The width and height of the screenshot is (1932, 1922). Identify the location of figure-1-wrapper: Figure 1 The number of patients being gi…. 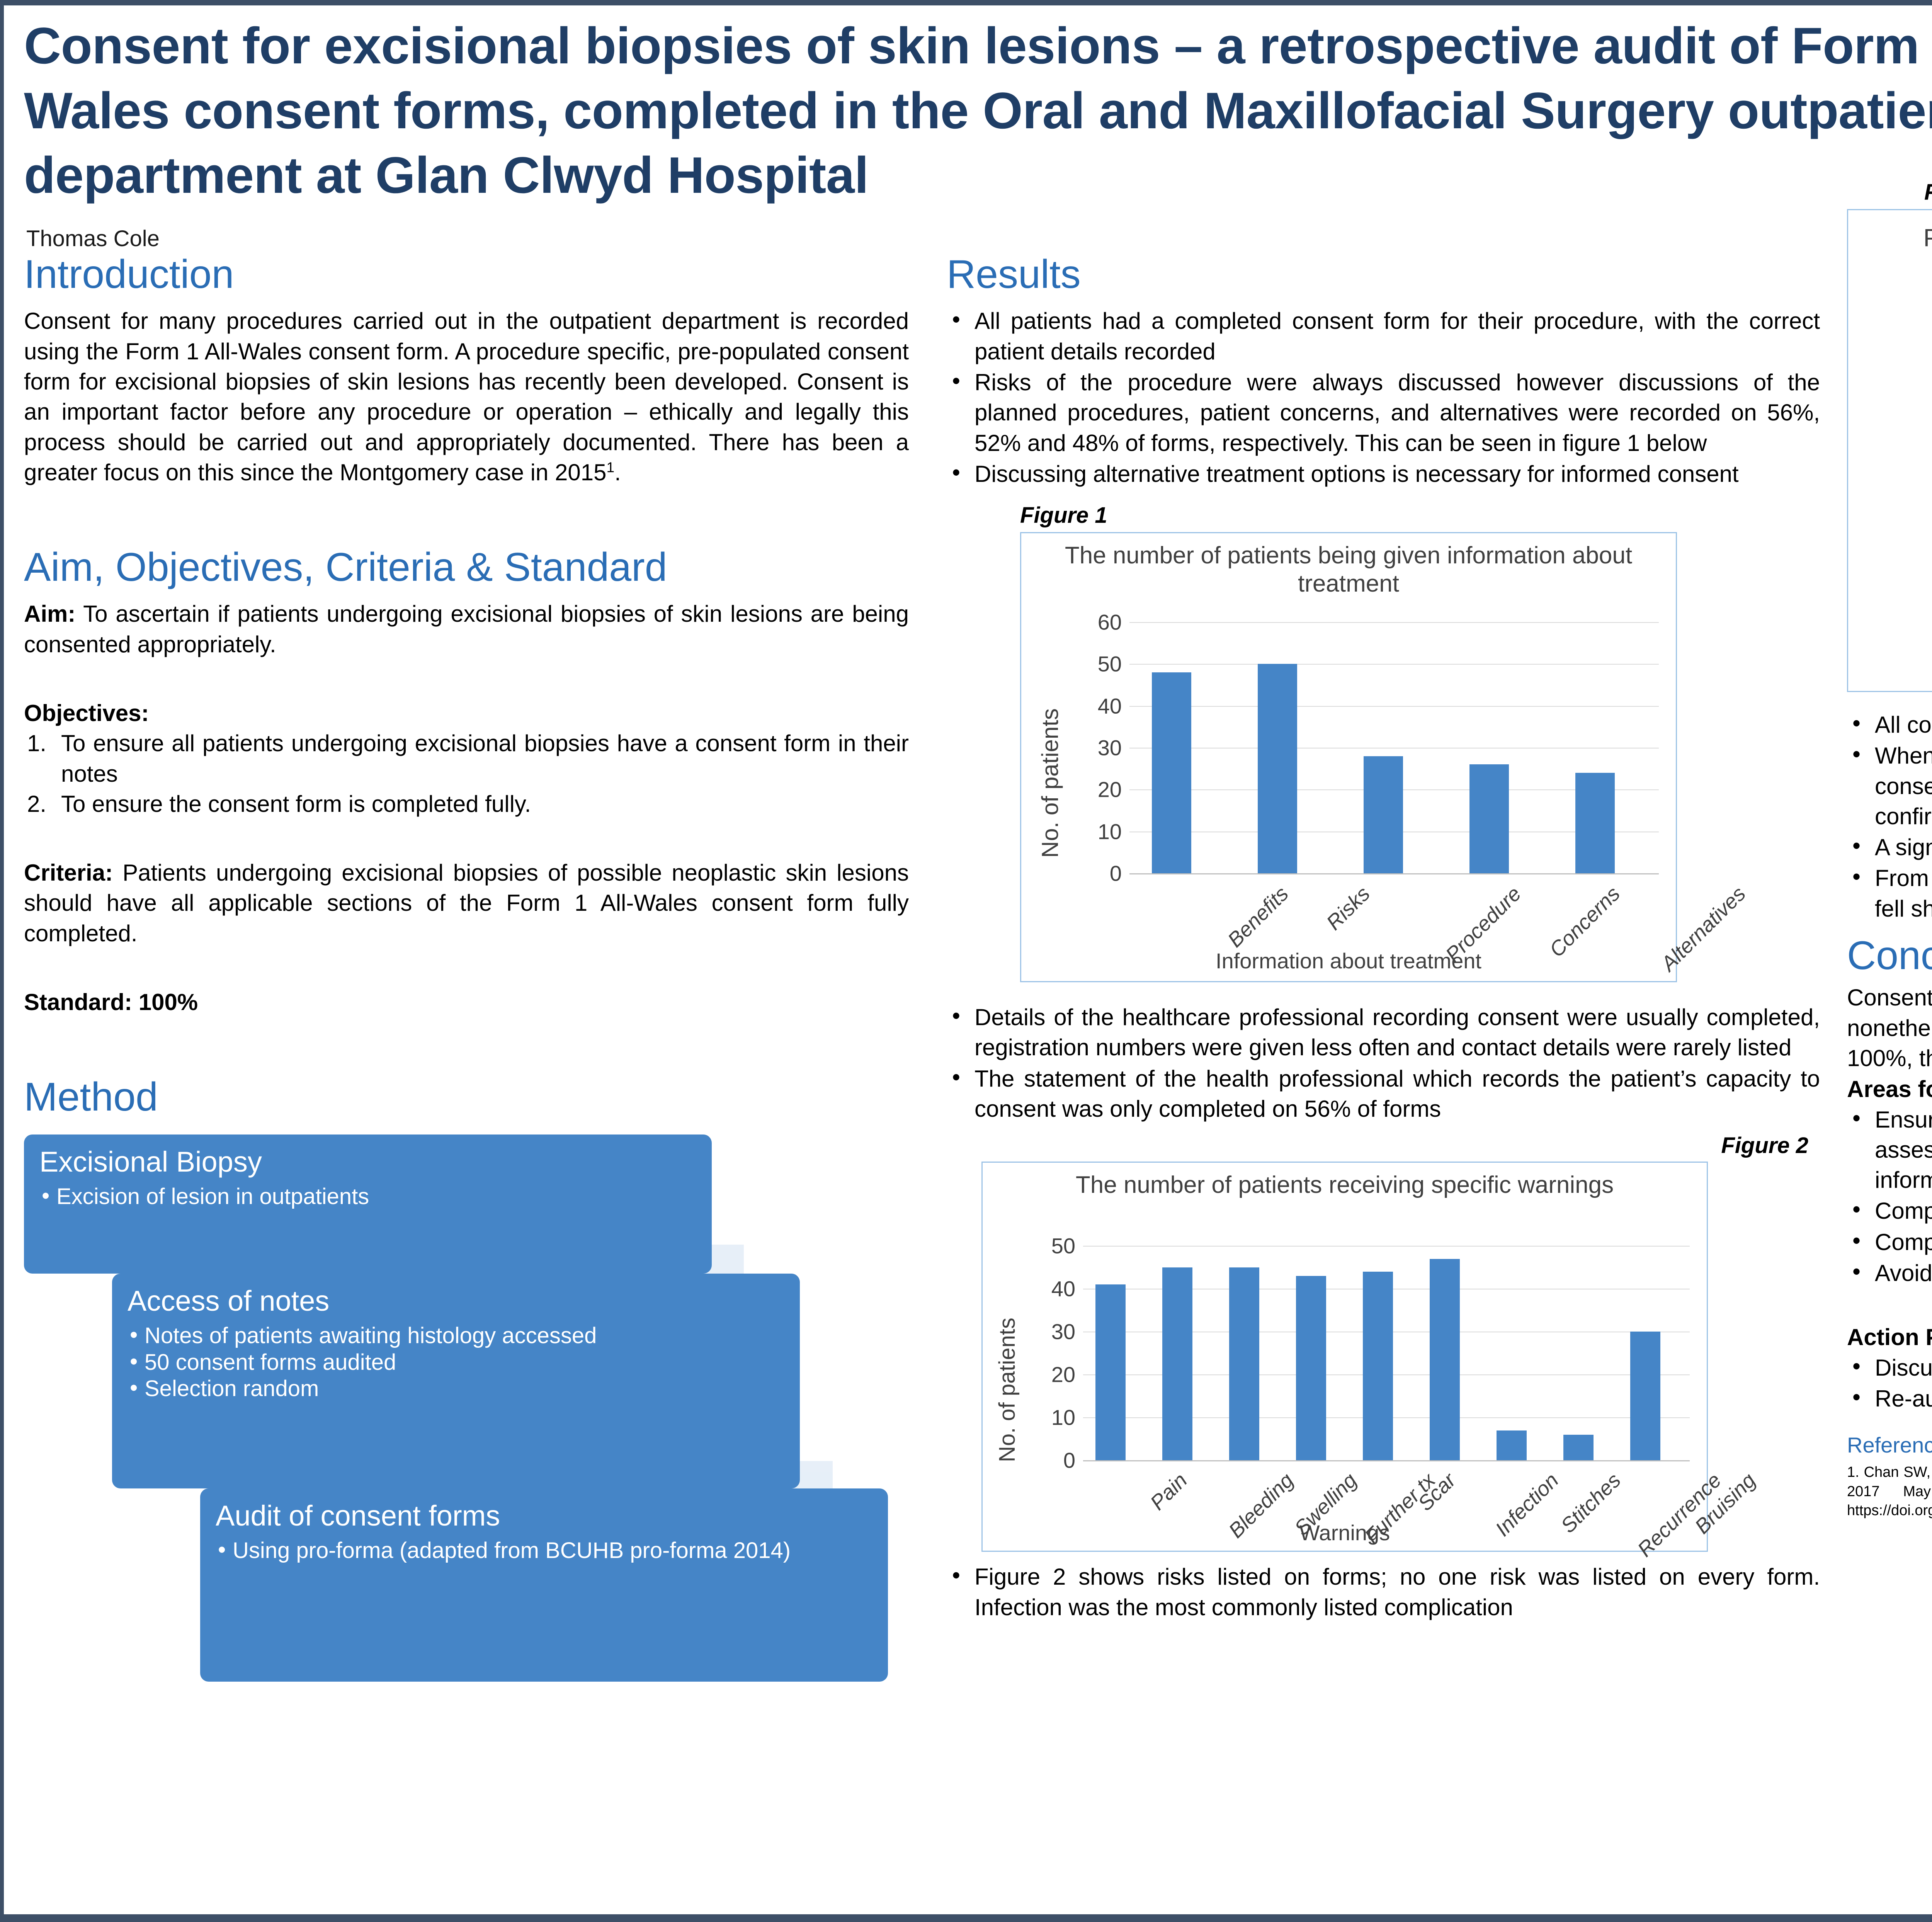
(1383, 743).